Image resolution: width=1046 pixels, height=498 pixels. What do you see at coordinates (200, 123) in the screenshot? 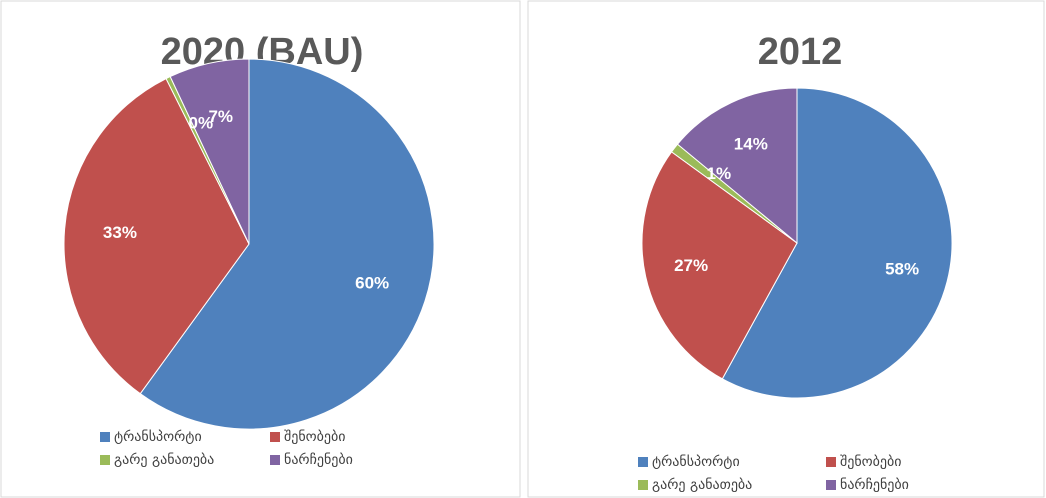
I see `data-label: 0%` at bounding box center [200, 123].